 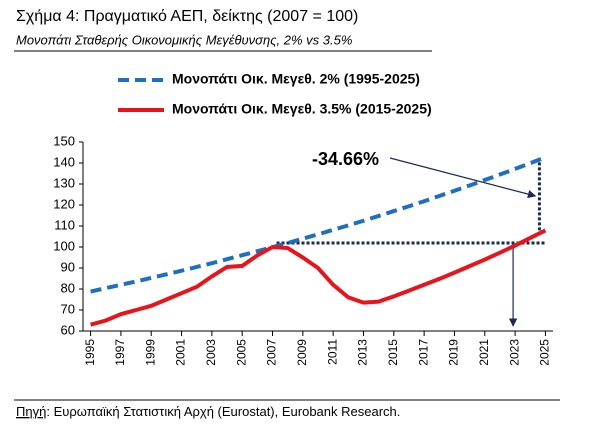 I want to click on y-tick-label: 140, so click(x=64, y=161).